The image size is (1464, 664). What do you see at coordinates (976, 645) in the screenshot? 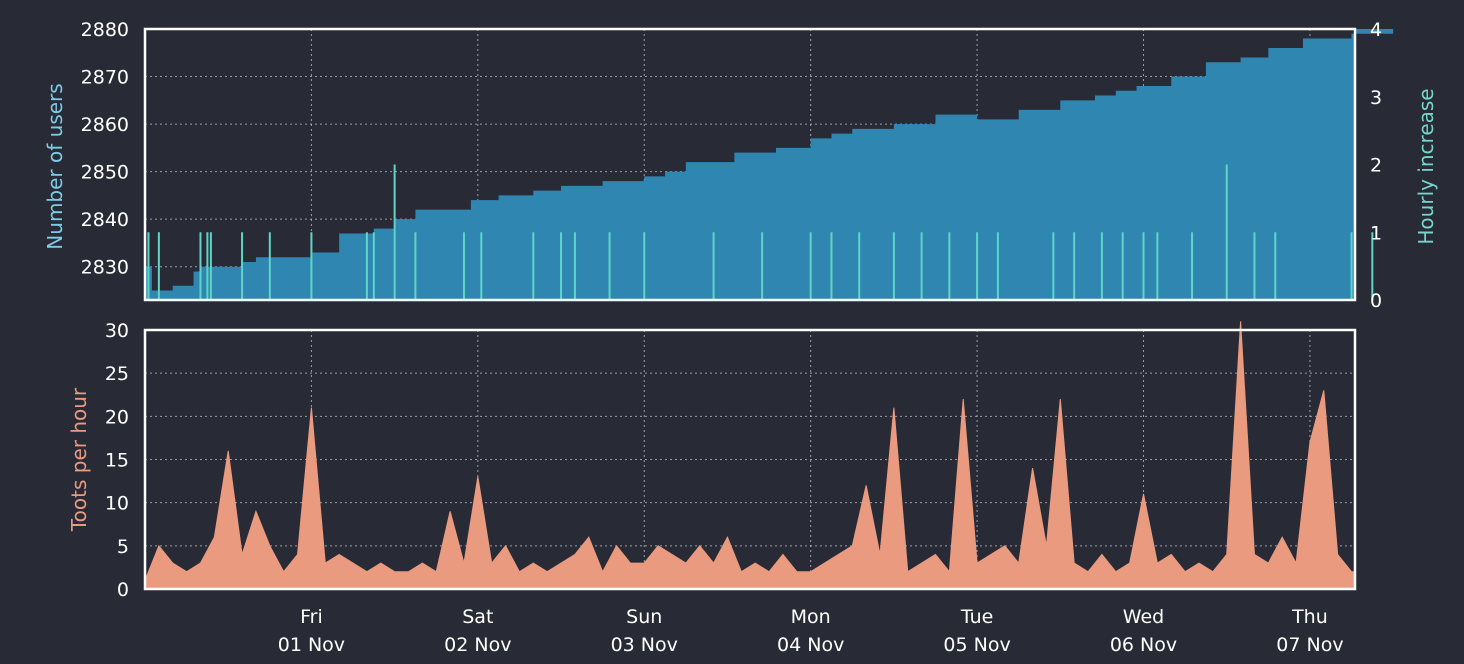
I see `x-tick-date: 05 Nov` at bounding box center [976, 645].